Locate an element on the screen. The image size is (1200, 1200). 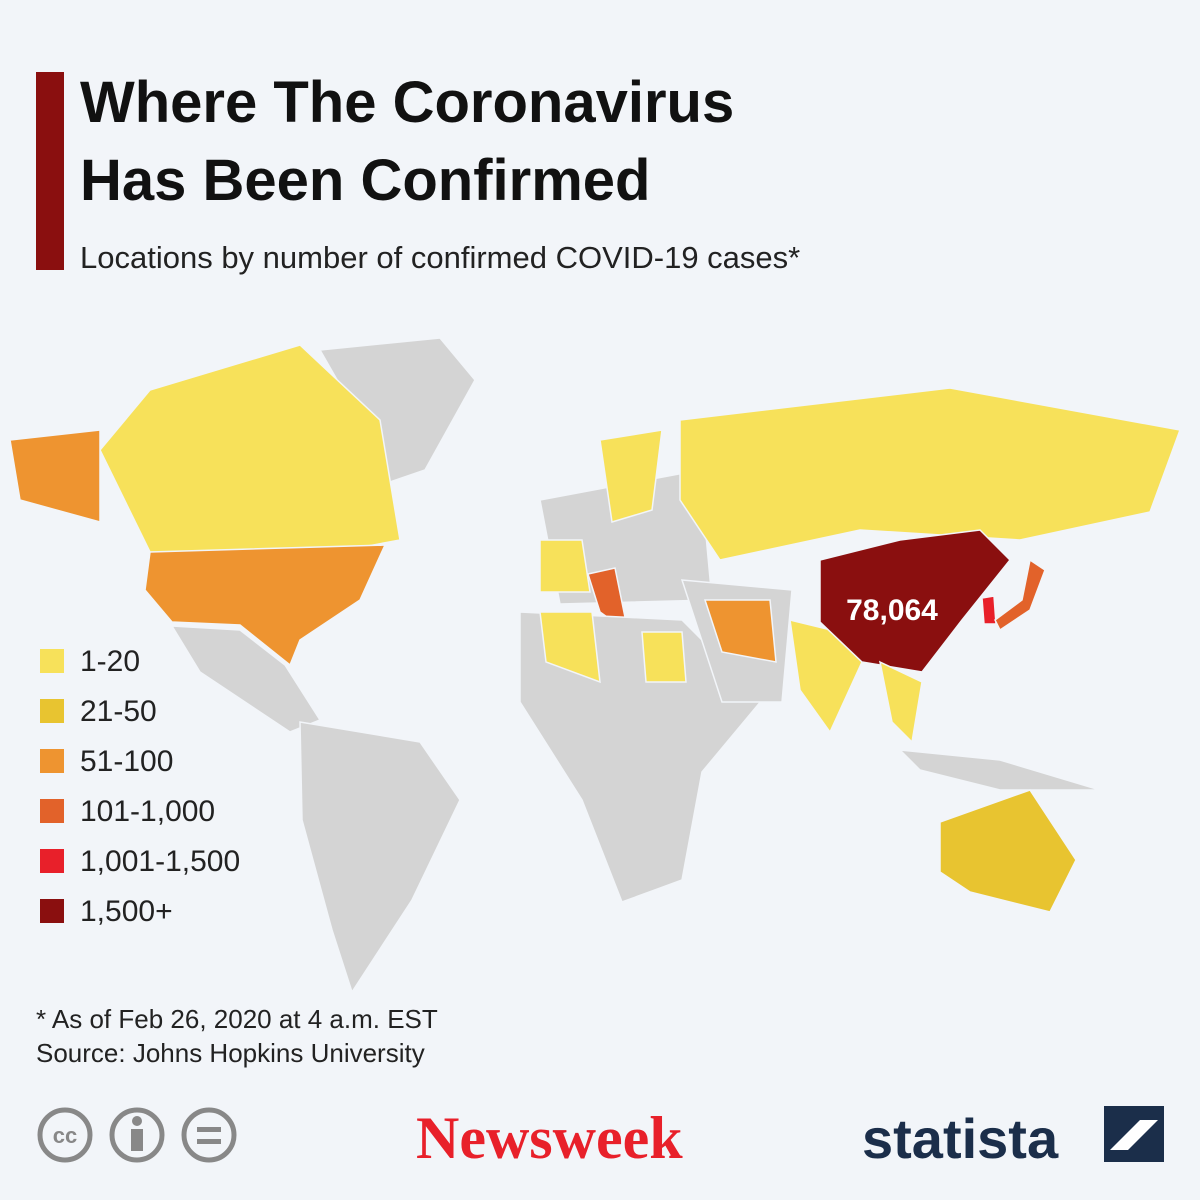
cc-text: cc is located at coordinates (65, 1135).